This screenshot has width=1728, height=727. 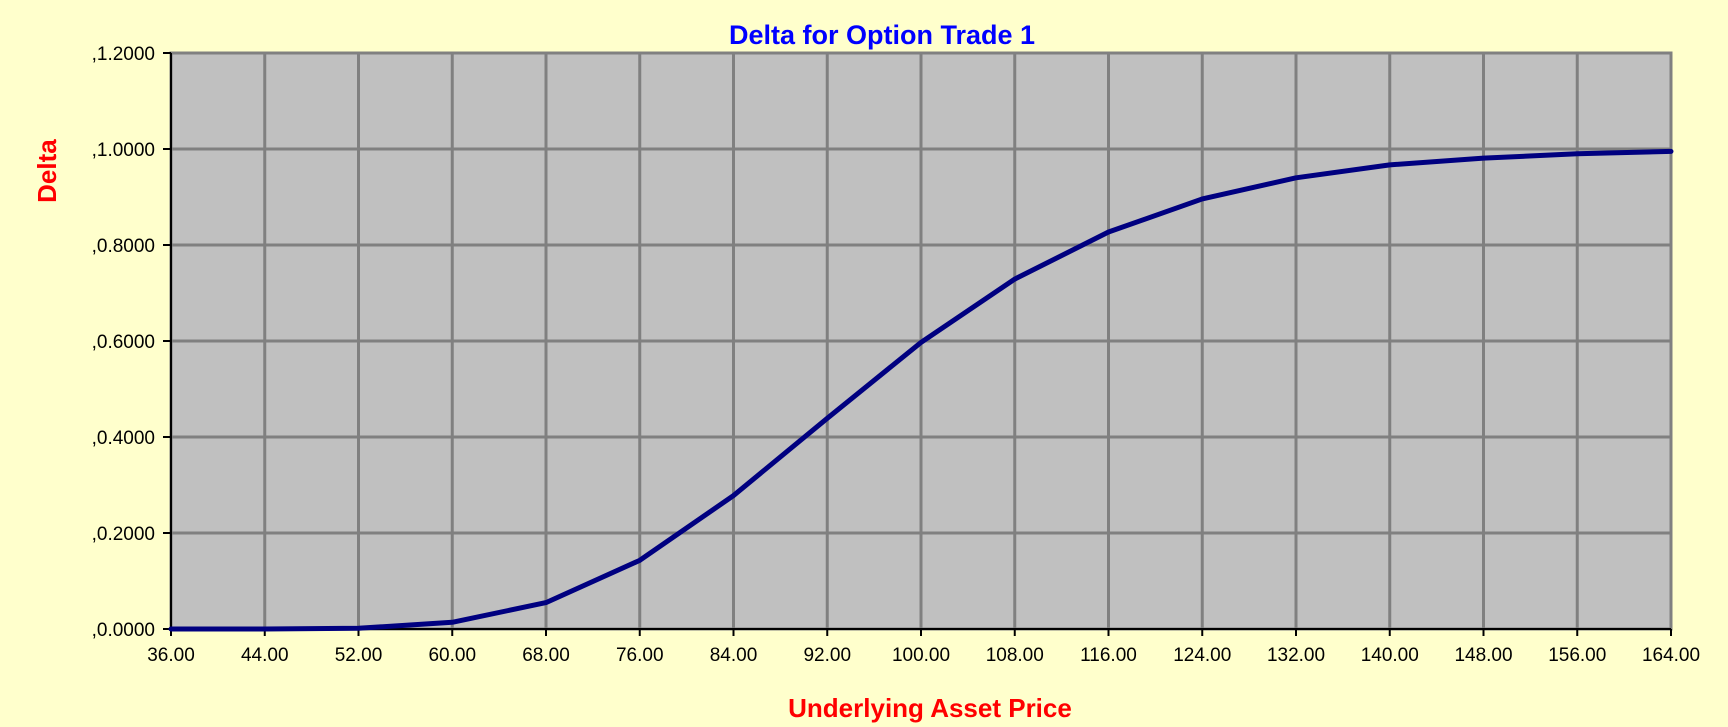 What do you see at coordinates (882, 35) in the screenshot?
I see `chart-title: Delta for Option Trade 1` at bounding box center [882, 35].